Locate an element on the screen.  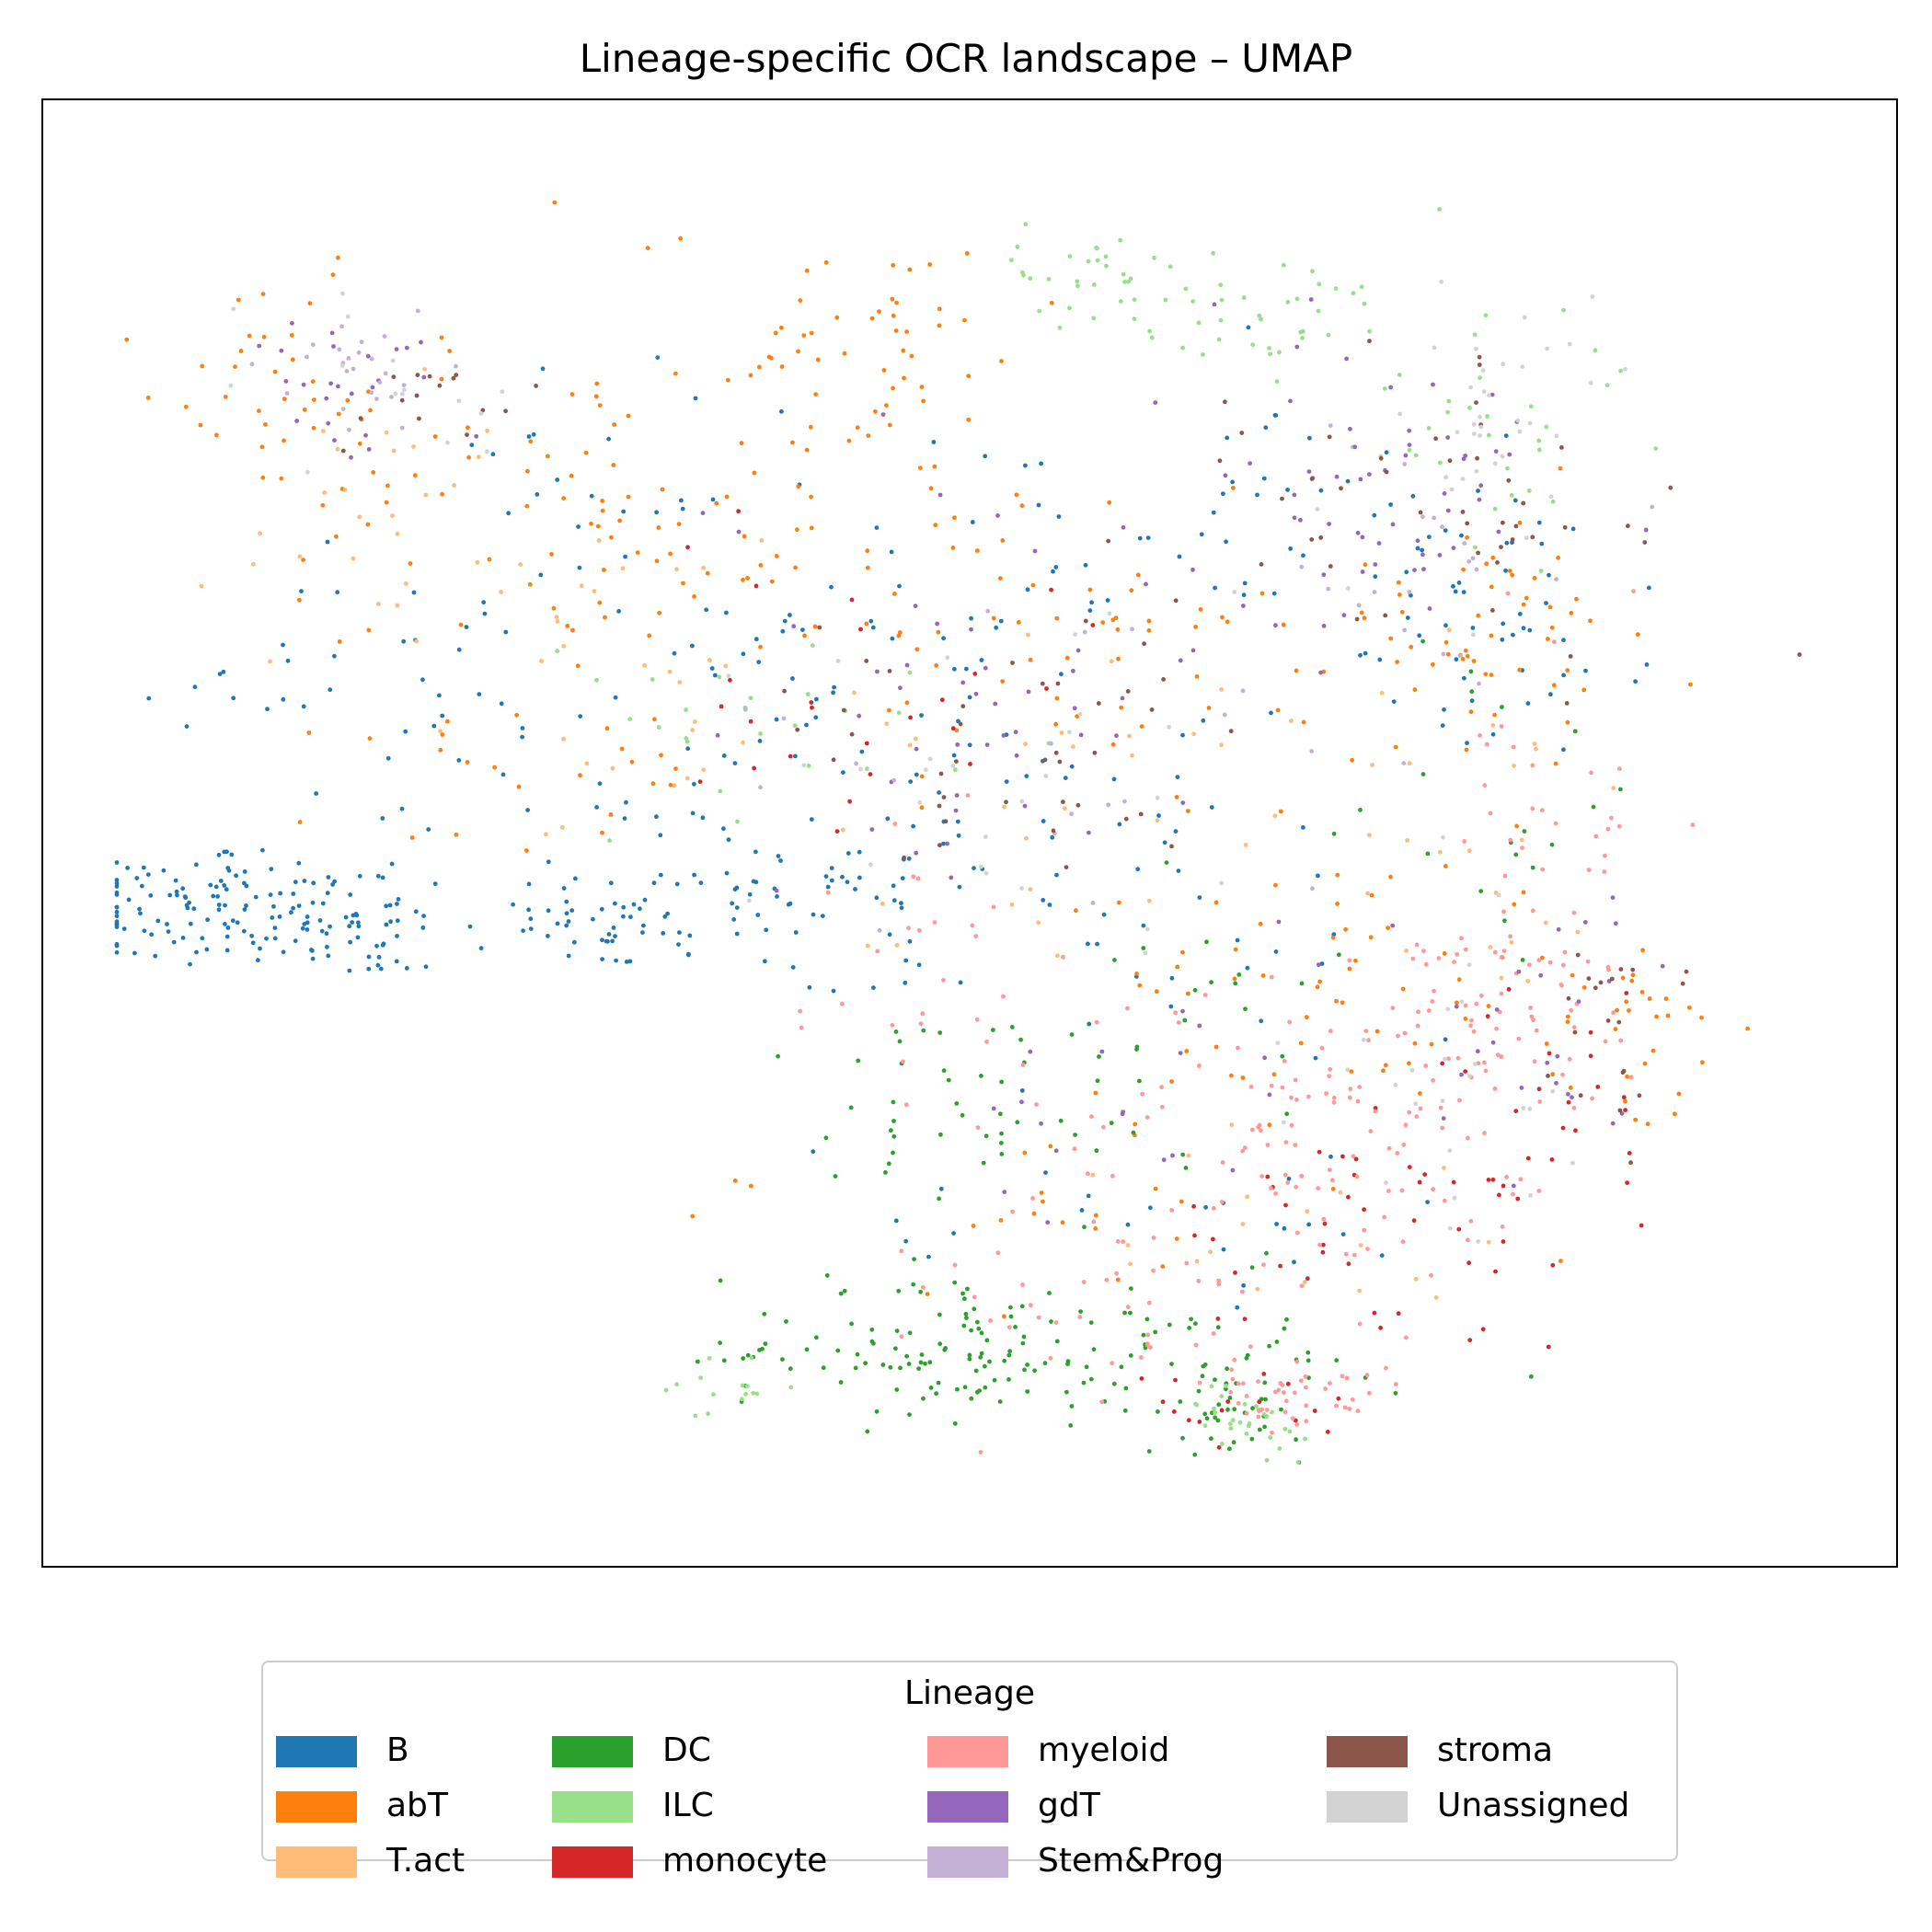
legend-swatch is located at coordinates (316, 1862).